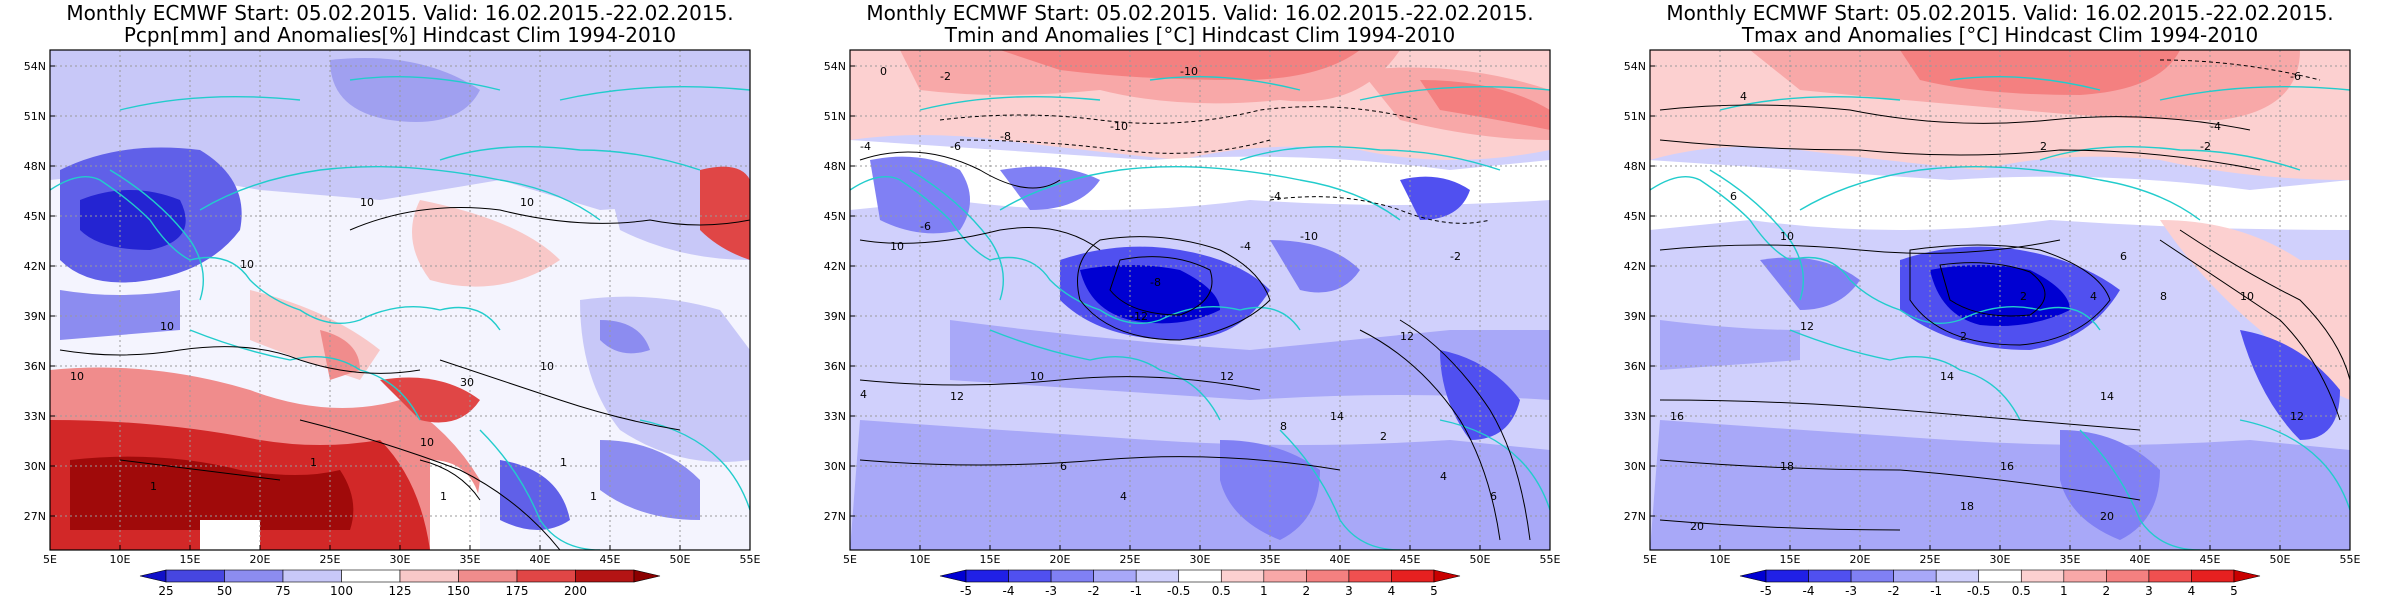 The width and height of the screenshot is (2400, 600). What do you see at coordinates (2123, 256) in the screenshot?
I see `contour-label: 6` at bounding box center [2123, 256].